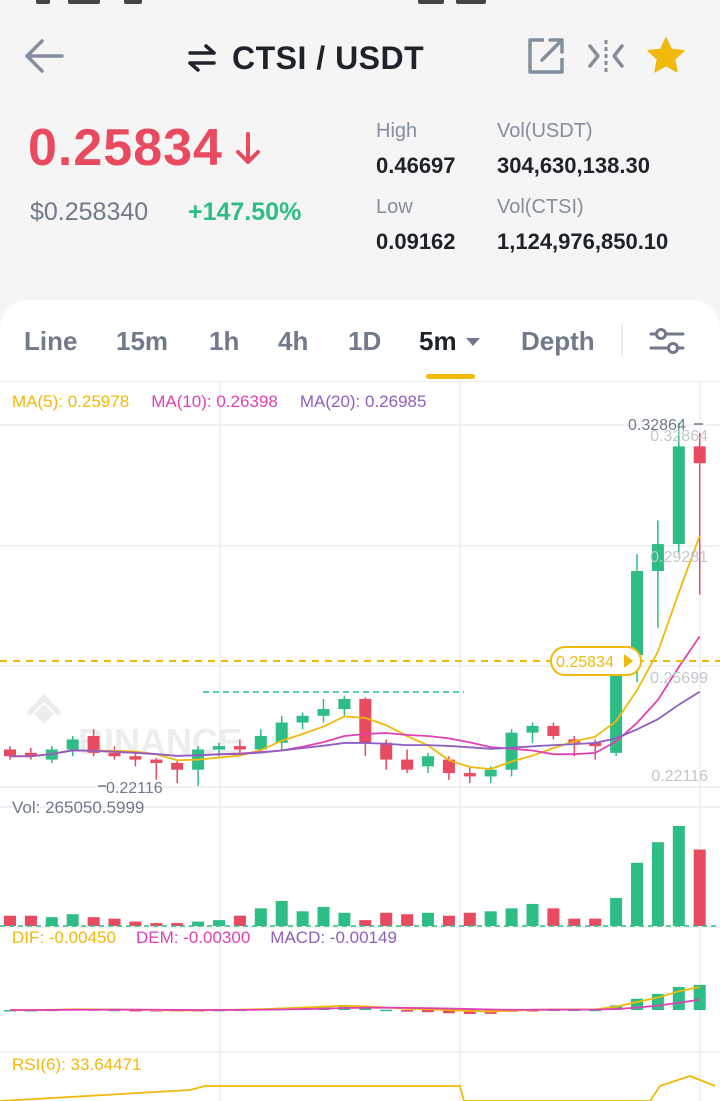 The height and width of the screenshot is (1101, 720). Describe the element at coordinates (585, 662) in the screenshot. I see `current-price-label: 0.25834` at that location.